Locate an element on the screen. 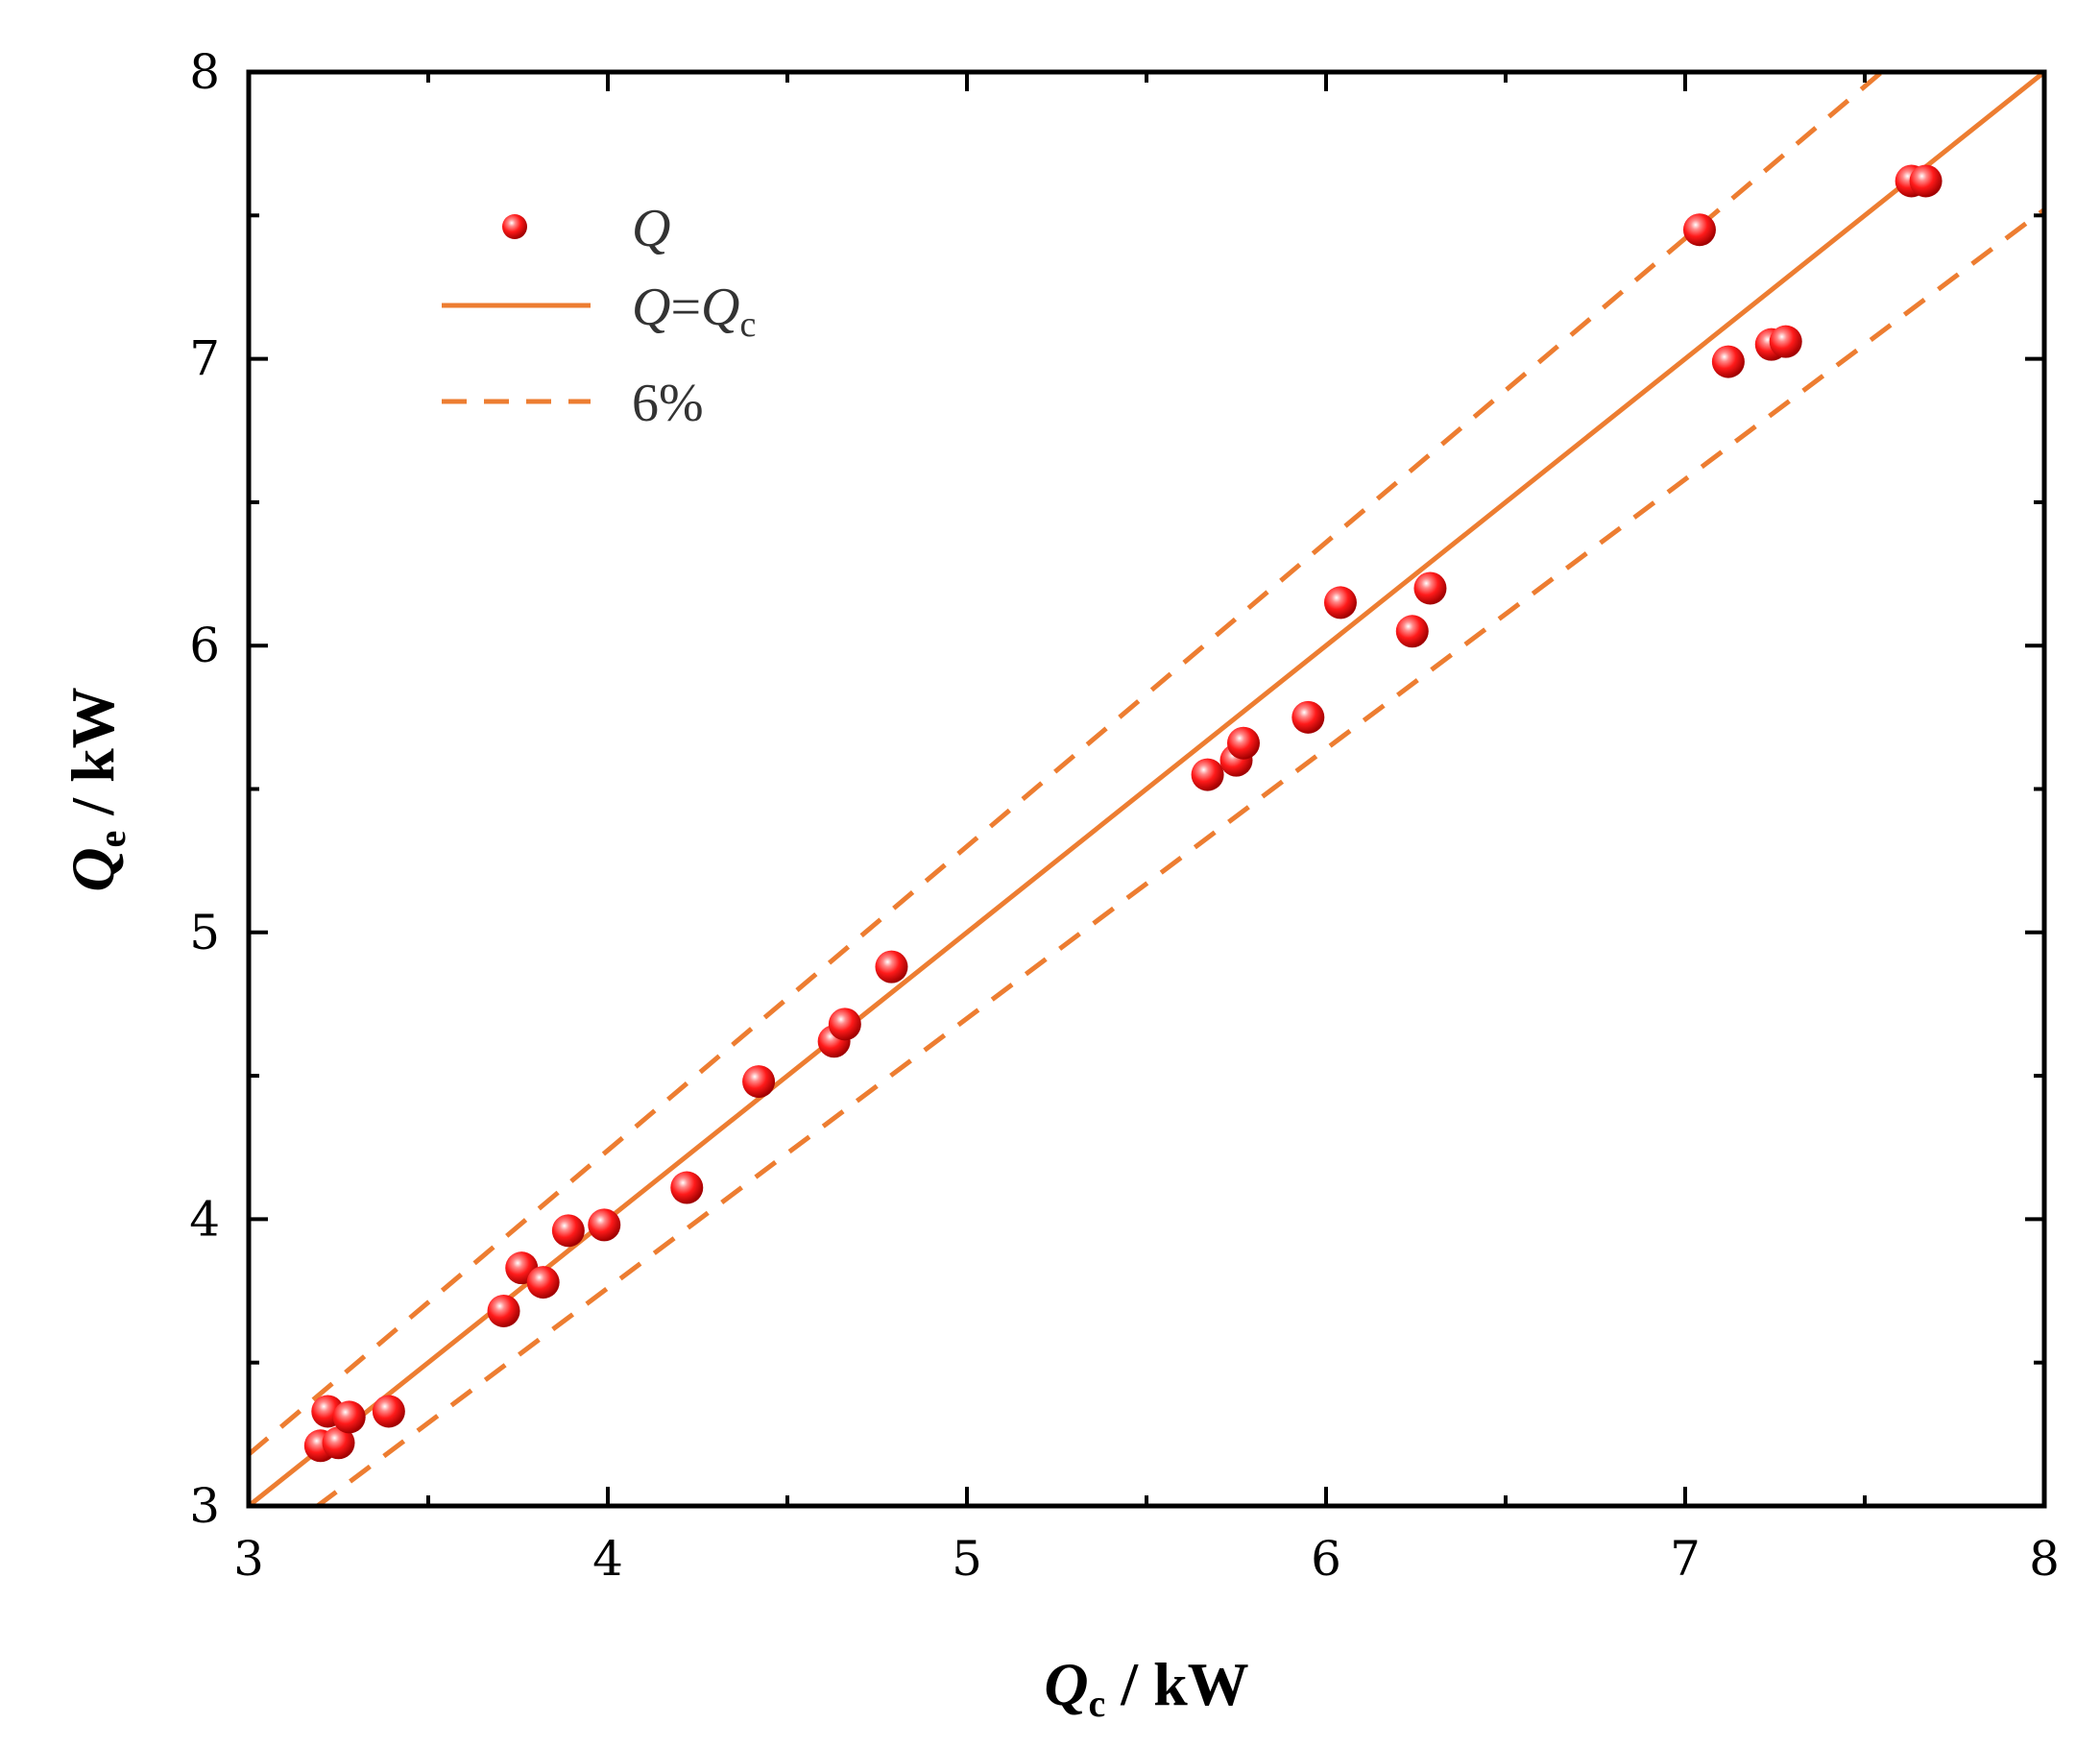 This screenshot has height=1748, width=2100. y-tick-label: 5 is located at coordinates (204, 933).